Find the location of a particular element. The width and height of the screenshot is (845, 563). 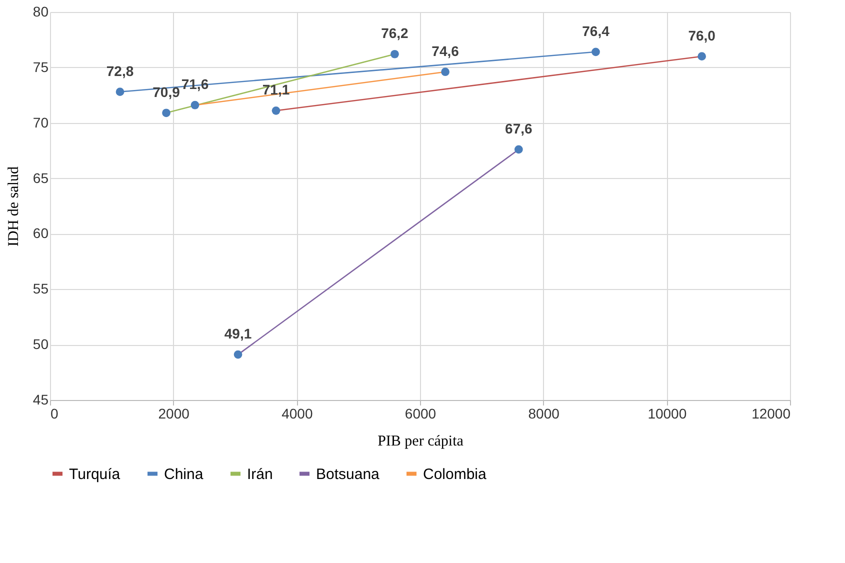

data-label: 72,8 is located at coordinates (120, 70).